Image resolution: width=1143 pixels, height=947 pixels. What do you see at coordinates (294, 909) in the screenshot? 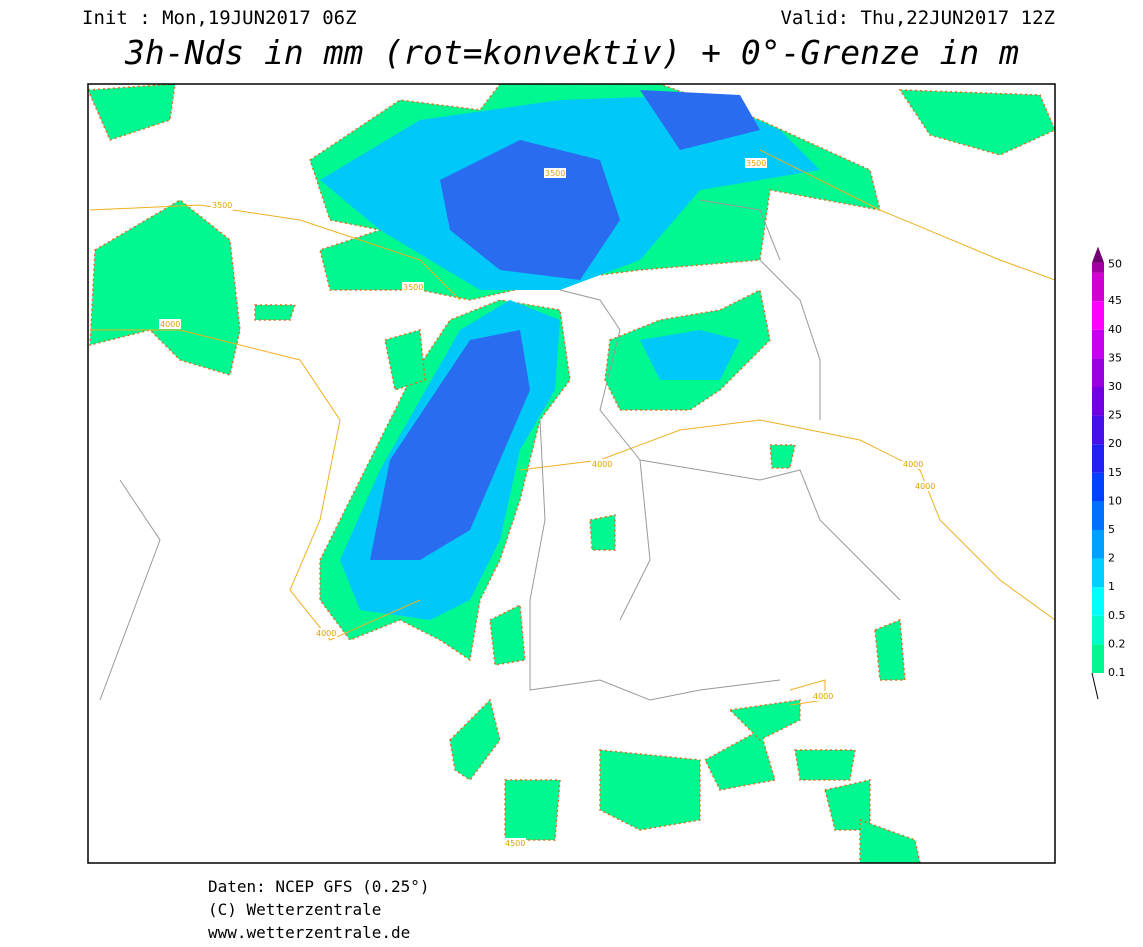
I see `footer-copyright: (C) Wetterzentrale` at bounding box center [294, 909].